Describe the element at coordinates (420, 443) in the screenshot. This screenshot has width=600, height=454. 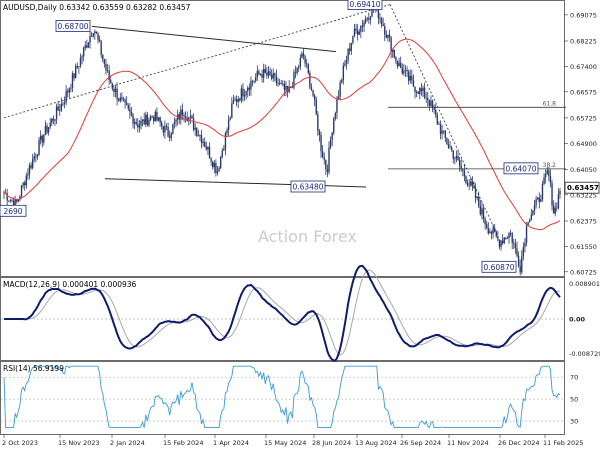
I see `date-tick-label: 26 Sep 2024` at that location.